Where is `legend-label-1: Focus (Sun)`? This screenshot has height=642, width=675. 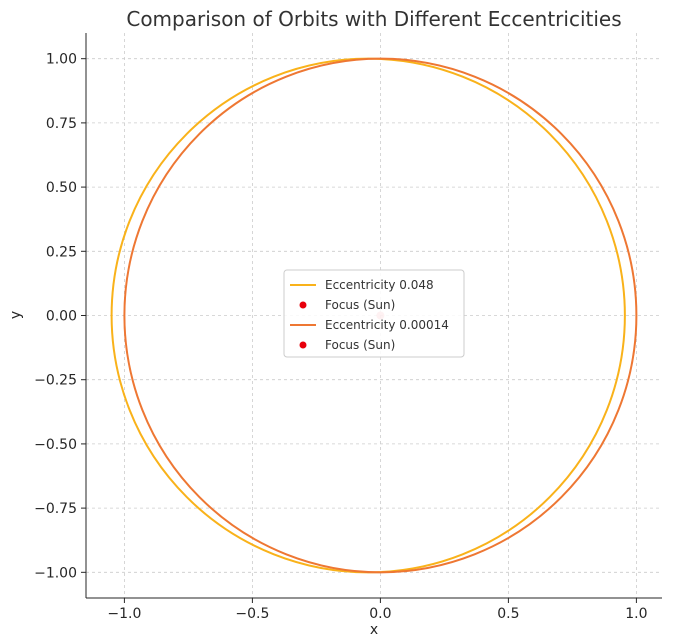
legend-label-1: Focus (Sun) is located at coordinates (360, 305).